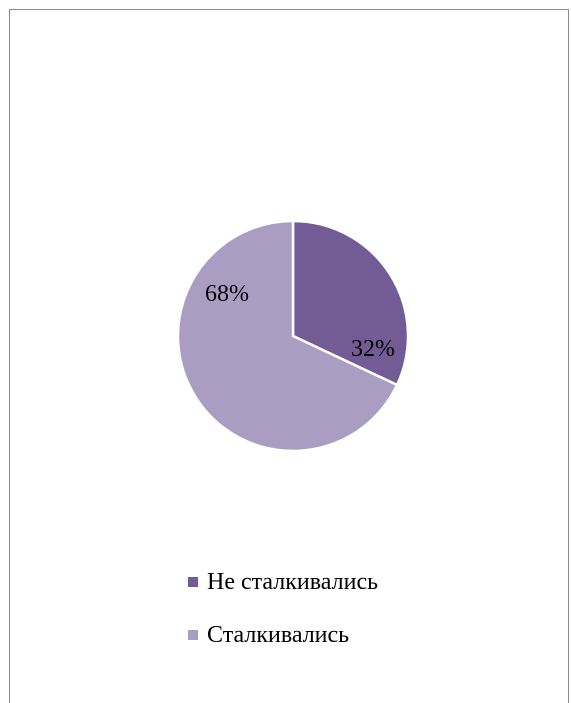  What do you see at coordinates (293, 581) in the screenshot?
I see `legend-label: Не сталкивались` at bounding box center [293, 581].